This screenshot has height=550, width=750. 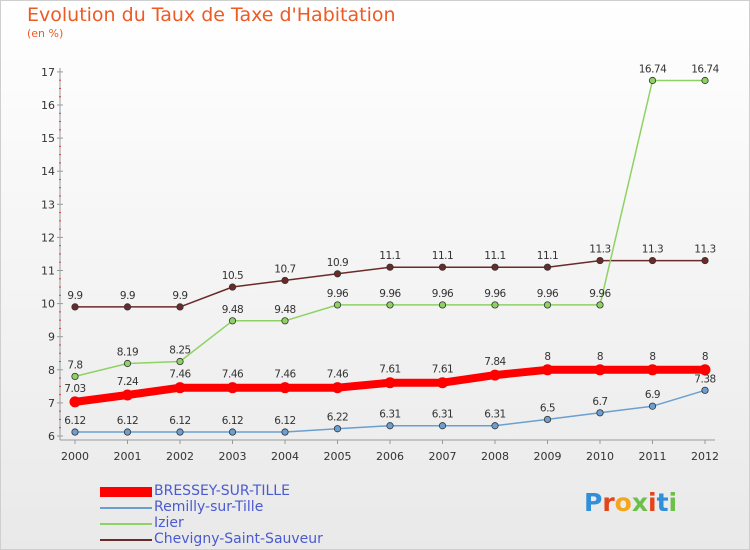 What do you see at coordinates (222, 491) in the screenshot?
I see `legend-label: BRESSEY-SUR-TILLE` at bounding box center [222, 491].